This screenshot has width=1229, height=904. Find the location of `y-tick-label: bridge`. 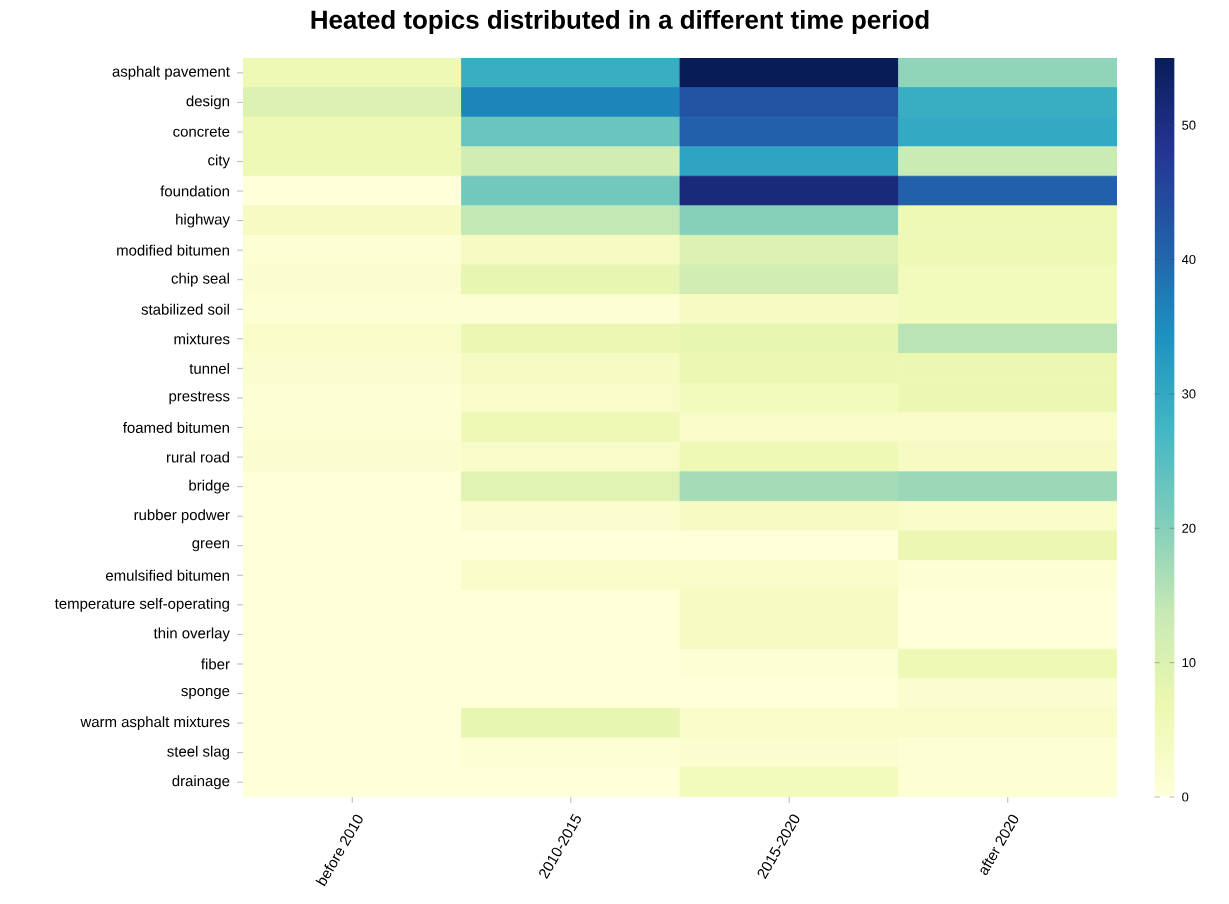

y-tick-label: bridge is located at coordinates (209, 486).